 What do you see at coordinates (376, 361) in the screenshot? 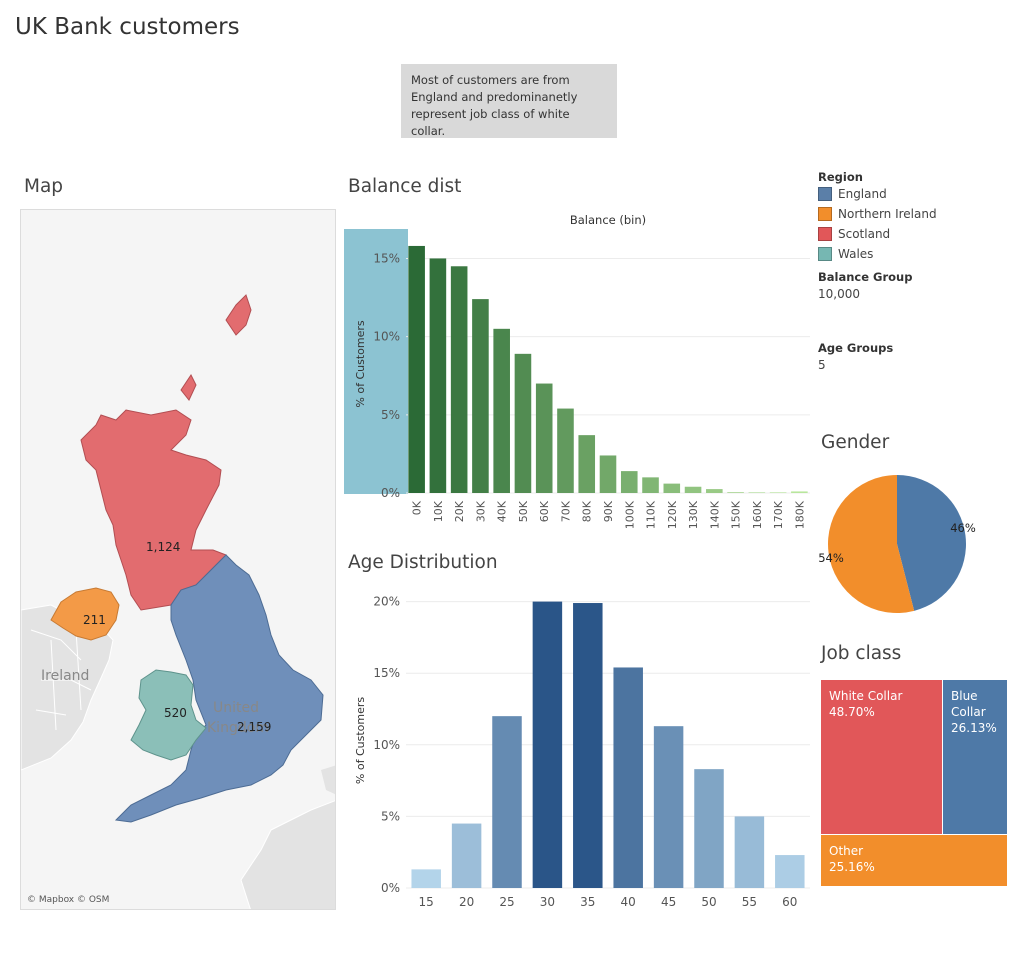
I see `axis-highlight-band` at bounding box center [376, 361].